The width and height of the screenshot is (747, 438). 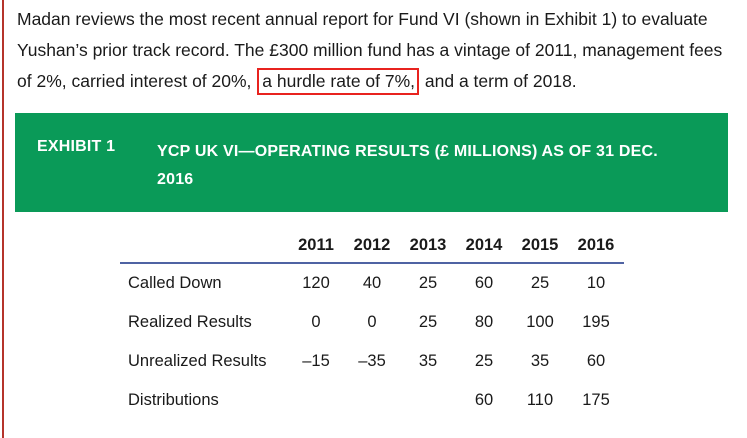 I want to click on hurdle-rate-highlight: a hurdle rate of 7%,, so click(x=338, y=81).